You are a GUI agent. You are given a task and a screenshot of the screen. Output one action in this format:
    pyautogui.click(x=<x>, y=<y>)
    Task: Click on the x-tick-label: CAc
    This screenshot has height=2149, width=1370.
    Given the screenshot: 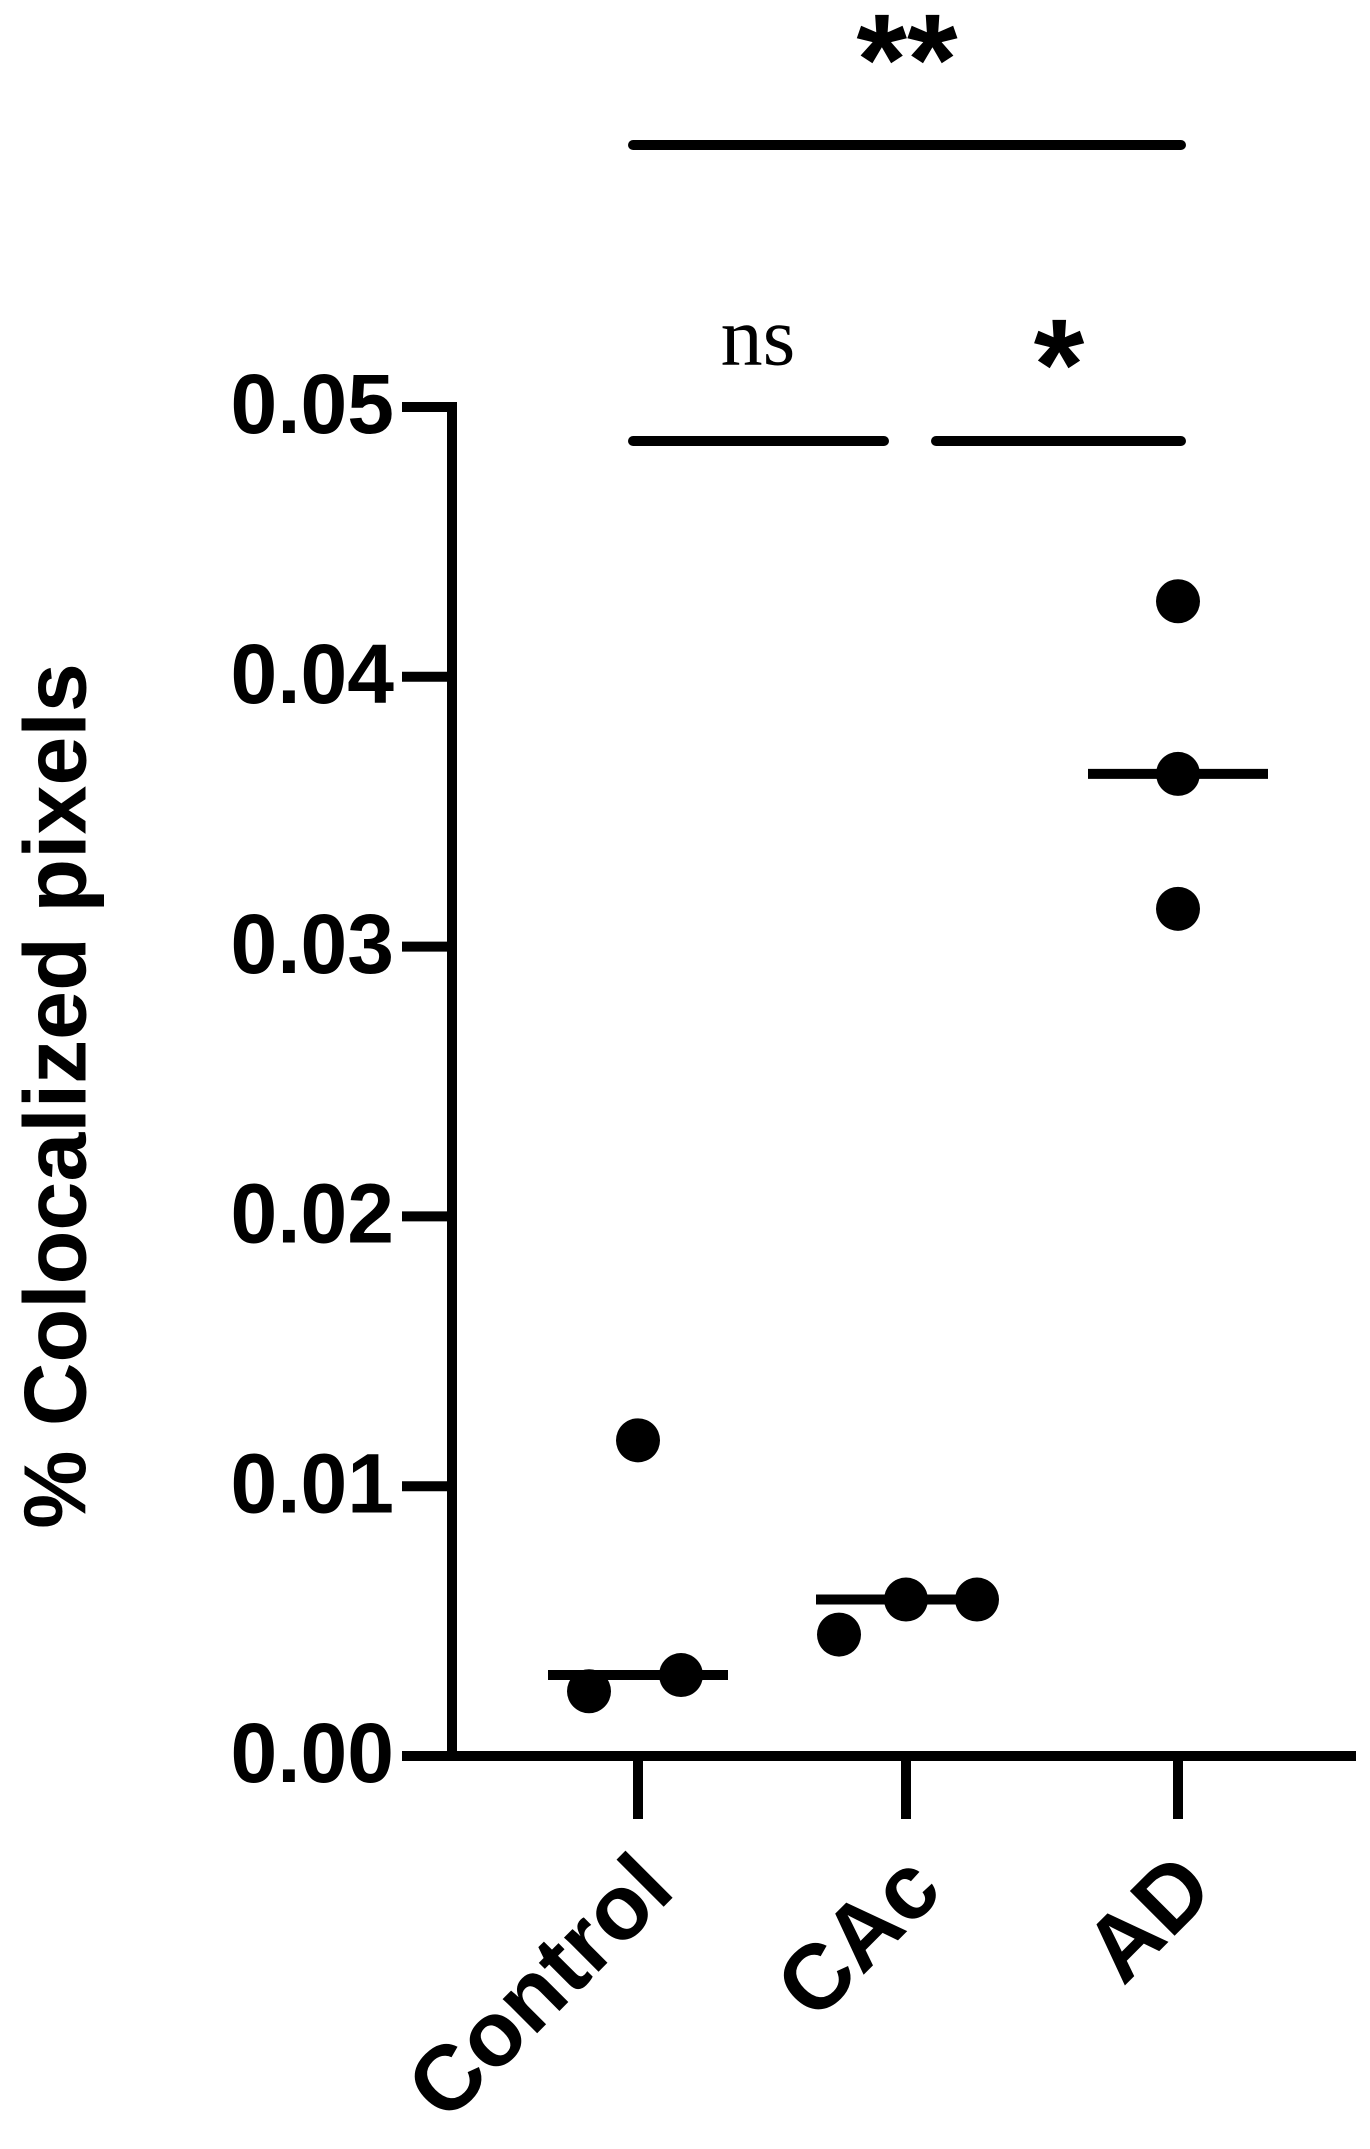 What is the action you would take?
    pyautogui.click(x=858, y=1936)
    